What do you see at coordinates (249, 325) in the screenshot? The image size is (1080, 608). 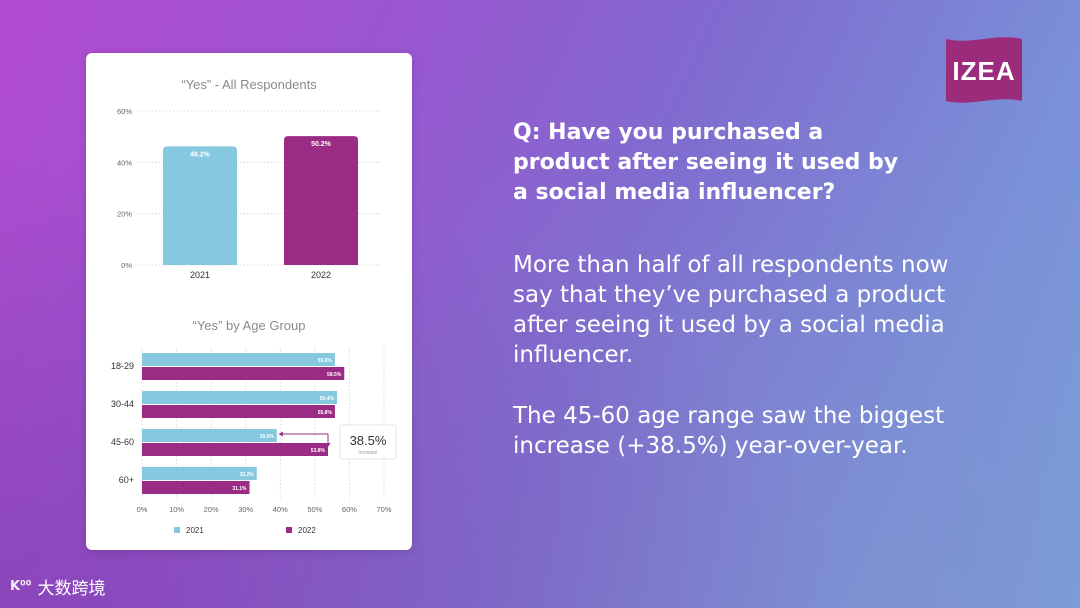 I see `chart-title-bottom: “Yes” by Age Group` at bounding box center [249, 325].